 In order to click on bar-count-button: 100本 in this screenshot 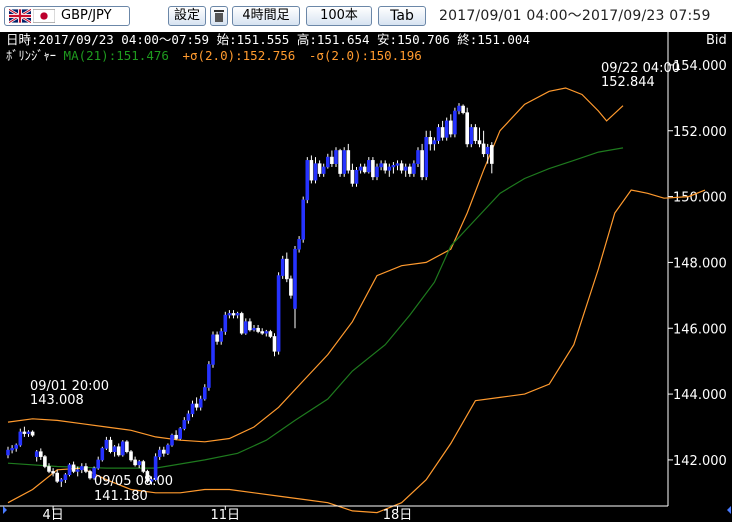, I will do `click(339, 16)`.